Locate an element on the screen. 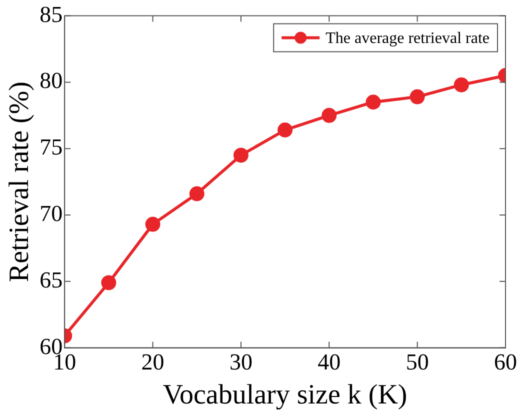 Image resolution: width=519 pixels, height=415 pixels. y-tick-label: 70 is located at coordinates (51, 213).